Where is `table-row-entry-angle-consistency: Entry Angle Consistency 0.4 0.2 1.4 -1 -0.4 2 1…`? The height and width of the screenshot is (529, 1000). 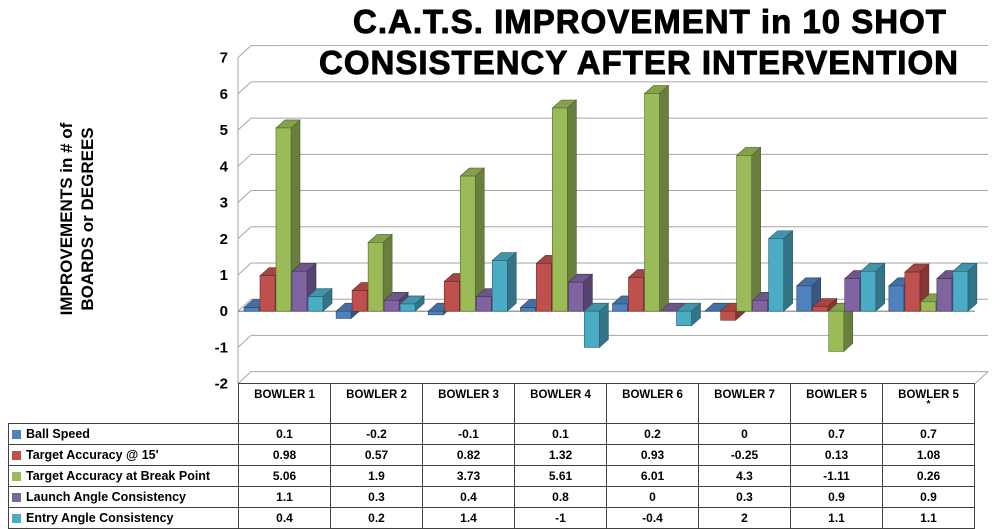
table-row-entry-angle-consistency: Entry Angle Consistency 0.4 0.2 1.4 -1 -0.4 2 1… is located at coordinates (491, 518).